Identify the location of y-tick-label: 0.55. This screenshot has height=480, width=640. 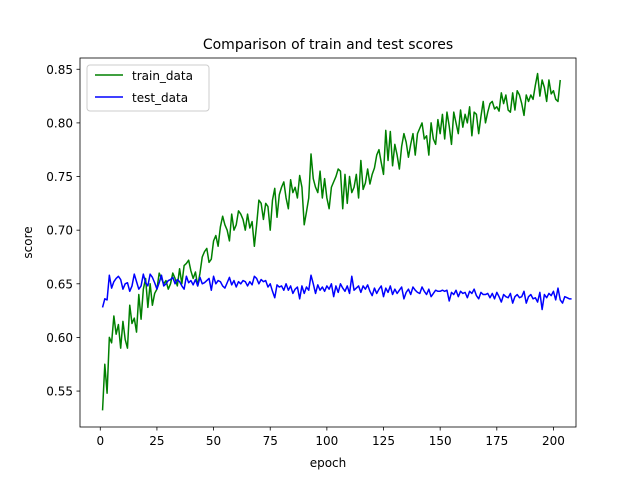
(59, 392).